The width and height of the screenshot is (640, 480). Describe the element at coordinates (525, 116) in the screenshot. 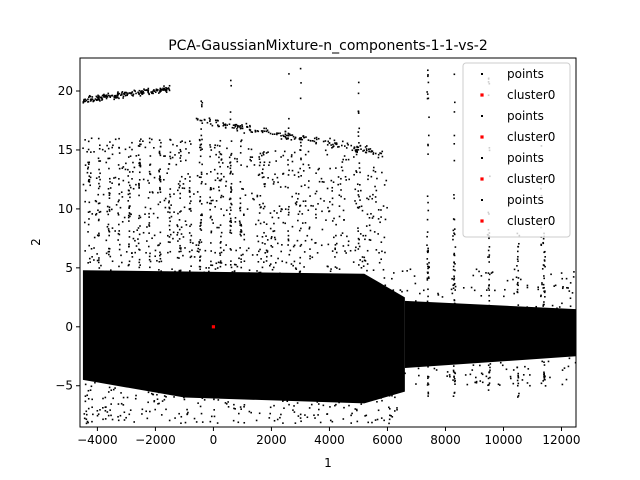

I see `legend-label: points` at that location.